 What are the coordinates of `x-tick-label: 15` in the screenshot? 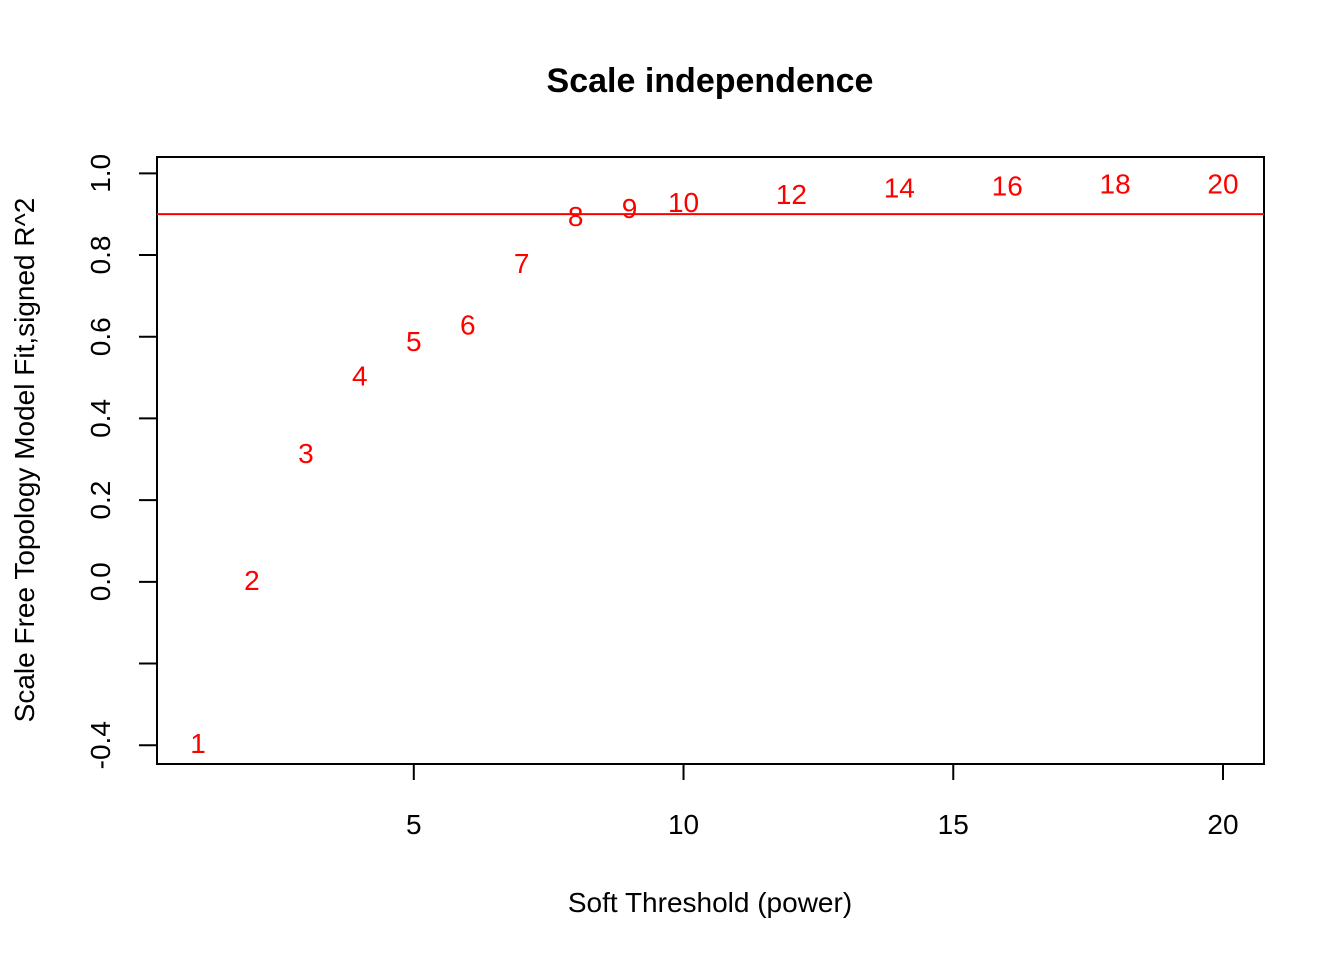 It's located at (953, 824).